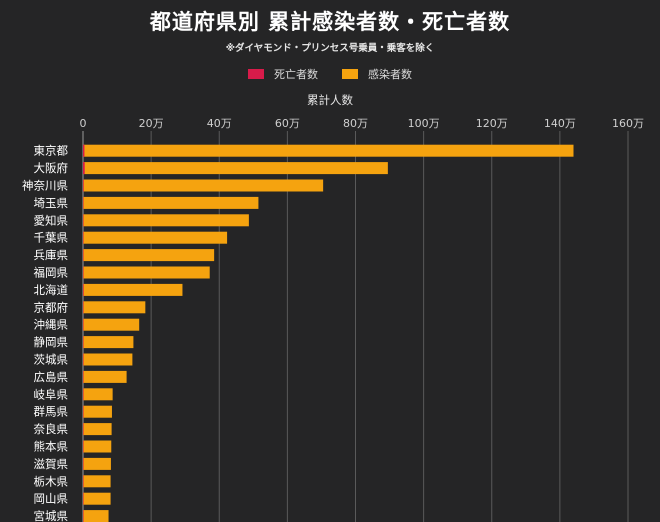 Image resolution: width=660 pixels, height=522 pixels. Describe the element at coordinates (51, 203) in the screenshot. I see `category-label: 埼玉県` at that location.